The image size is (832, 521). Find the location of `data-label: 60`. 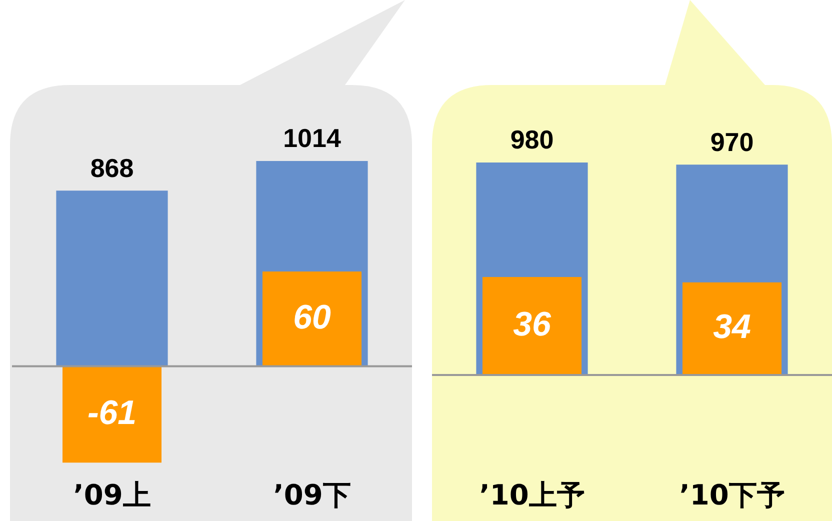

data-label: 60 is located at coordinates (312, 317).